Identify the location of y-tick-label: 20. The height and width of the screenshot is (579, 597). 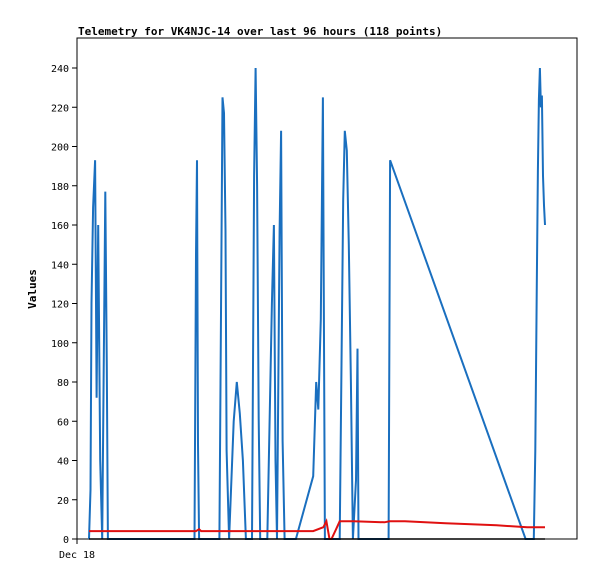
(63, 501).